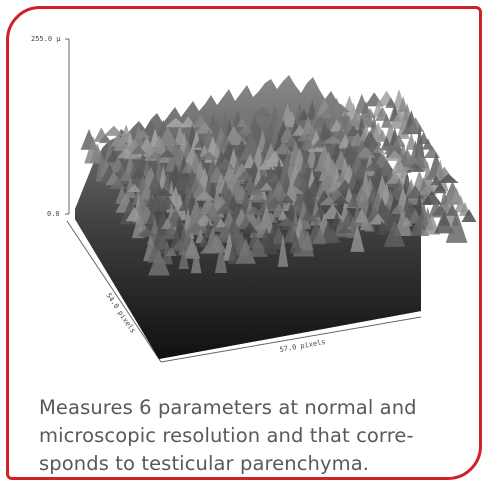 Image resolution: width=495 pixels, height=487 pixels. What do you see at coordinates (53, 214) in the screenshot?
I see `z-axis-min-label: 0.0` at bounding box center [53, 214].